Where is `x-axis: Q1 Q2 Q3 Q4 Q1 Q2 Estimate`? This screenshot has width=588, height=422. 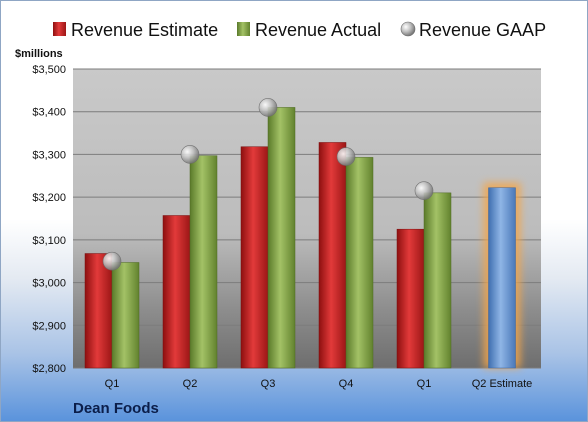 x-axis: Q1 Q2 Q3 Q4 Q1 Q2 Estimate is located at coordinates (319, 384).